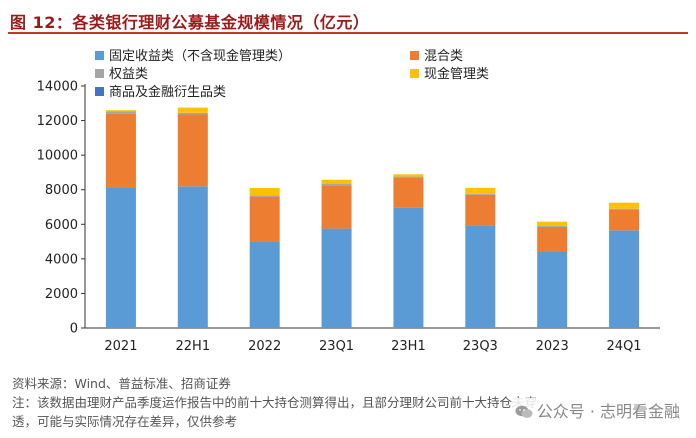  Describe the element at coordinates (120, 346) in the screenshot. I see `x-tick-label: 2021` at that location.